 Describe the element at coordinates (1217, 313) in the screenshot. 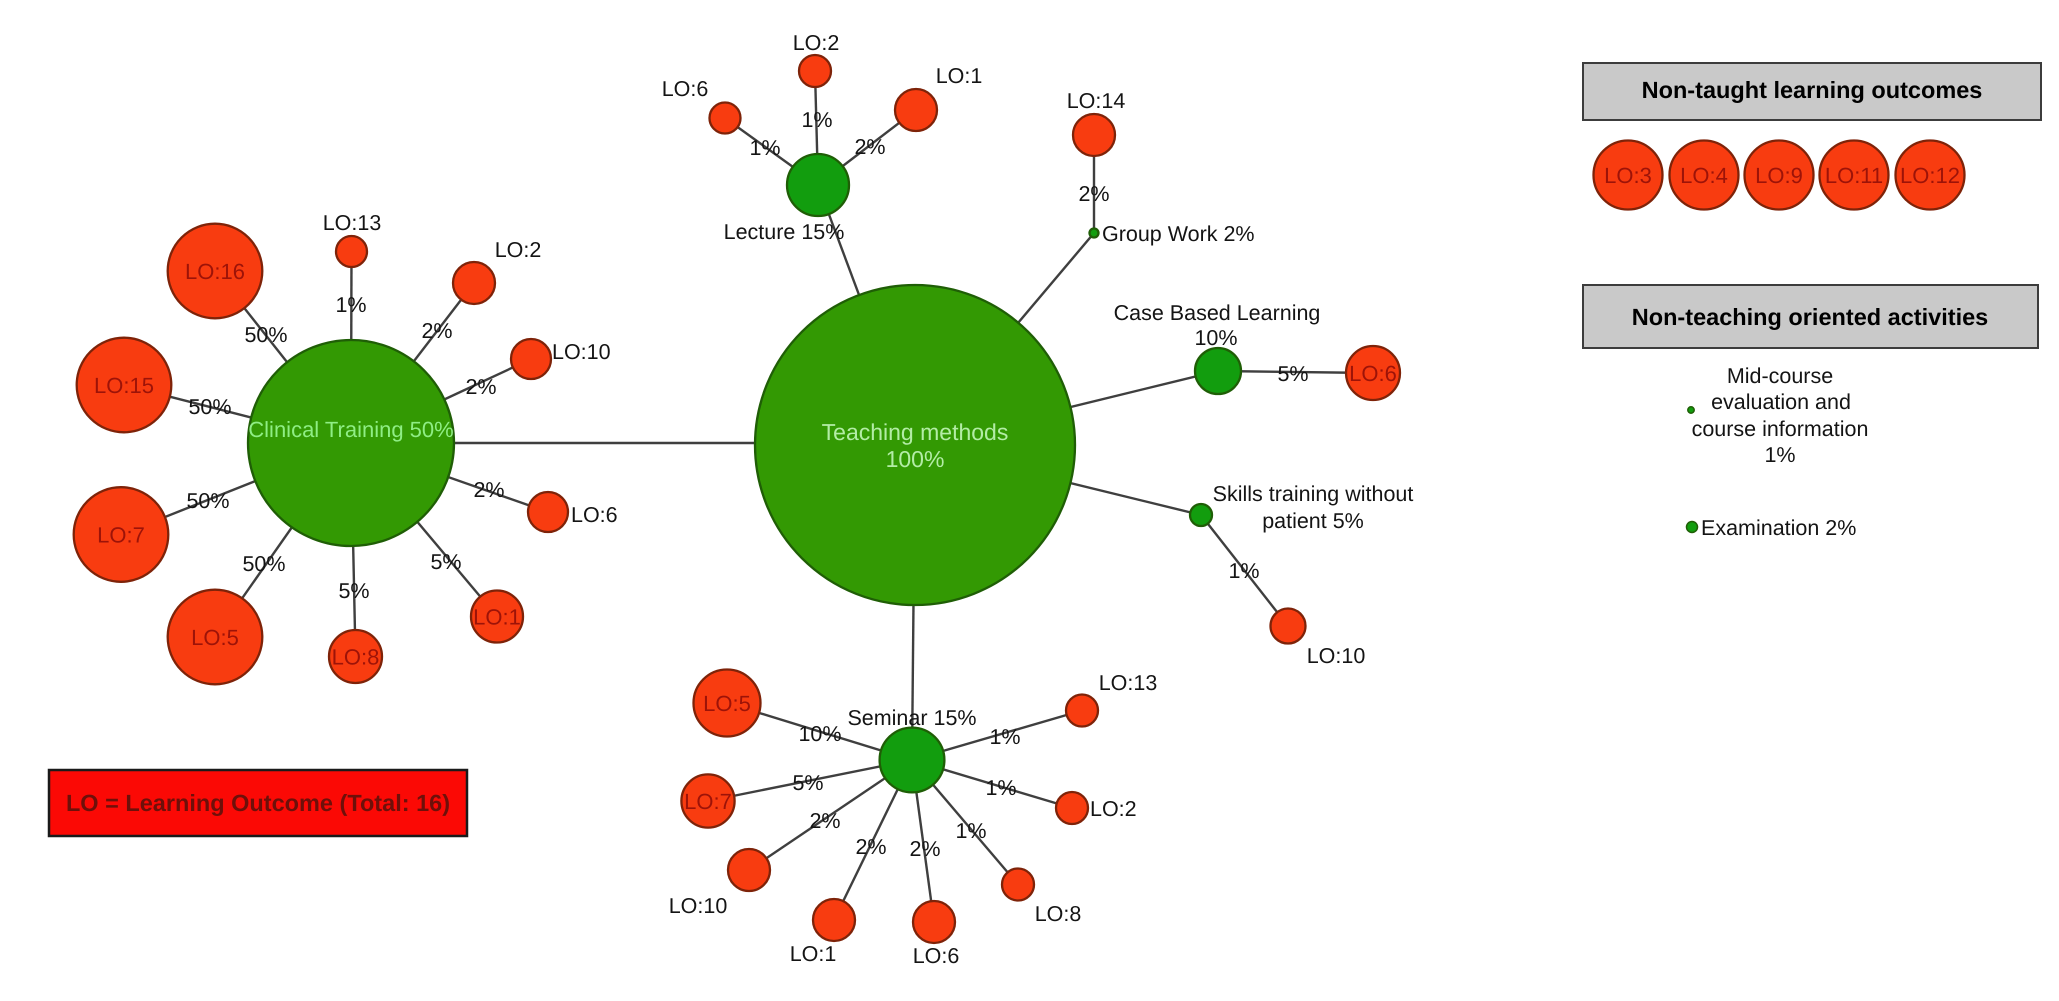

I see `svg-text: Case Based Learning` at that location.